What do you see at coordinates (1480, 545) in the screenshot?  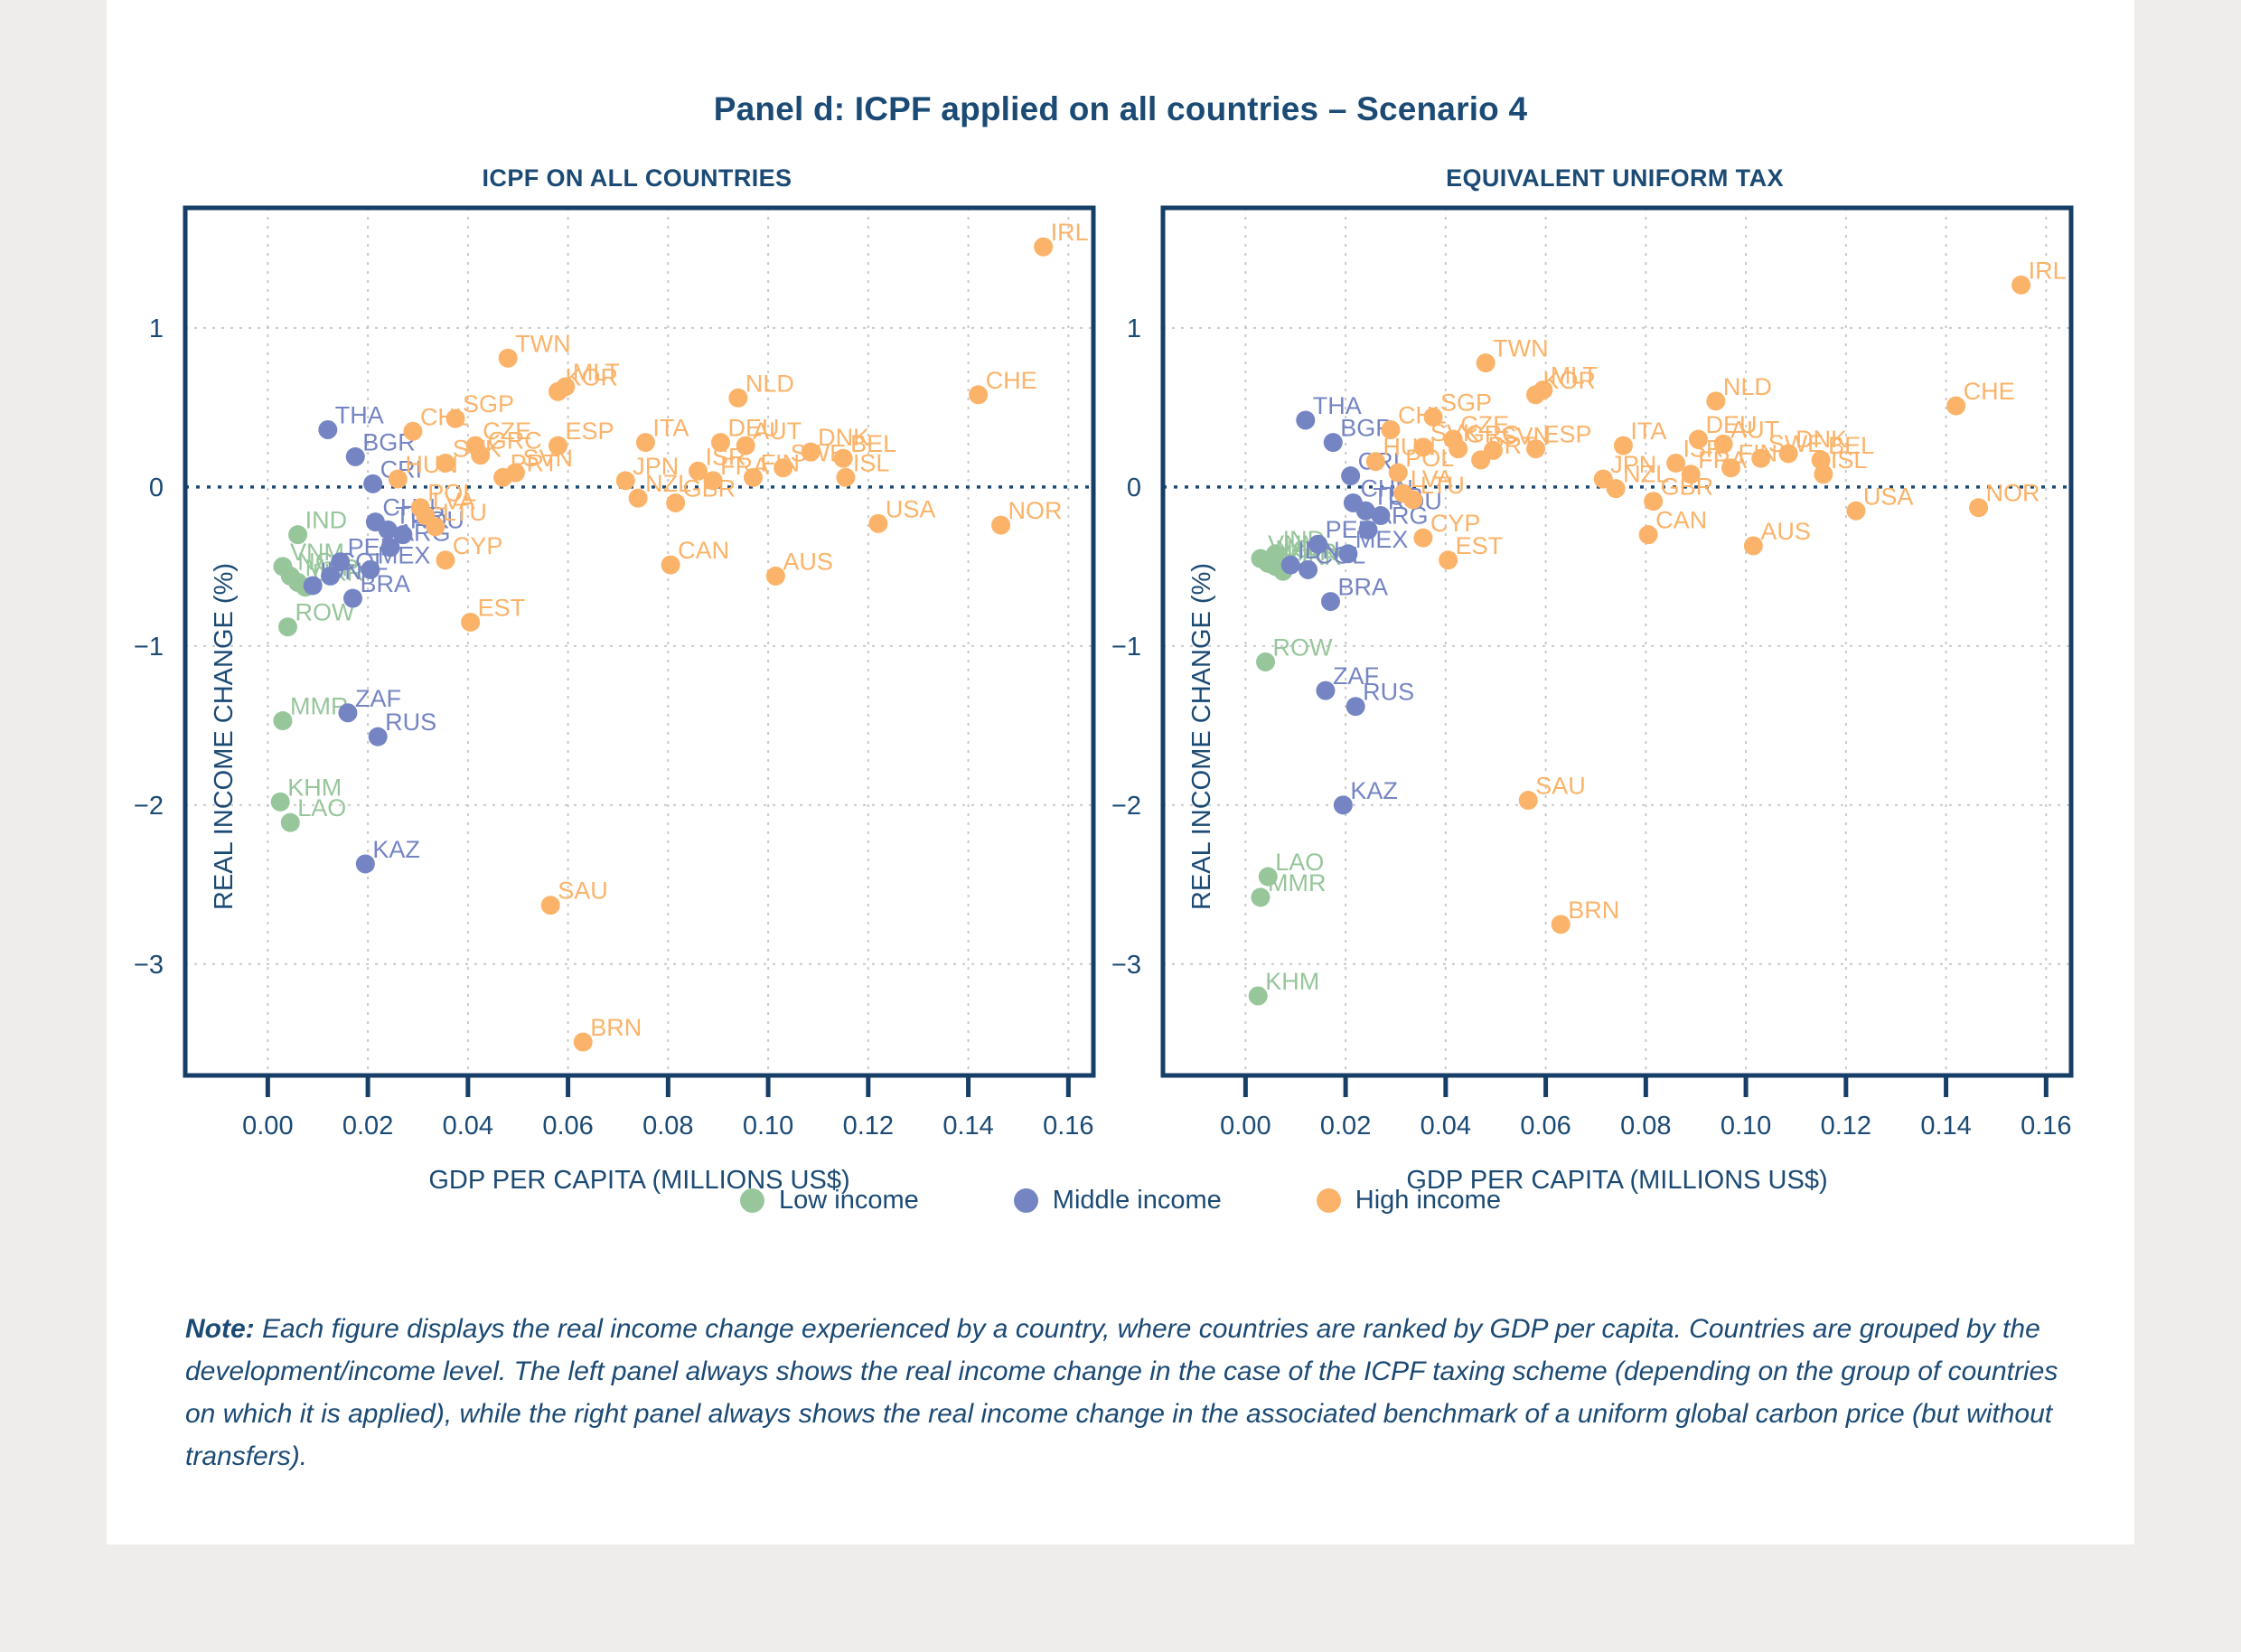 I see `point-label-EST: EST` at bounding box center [1480, 545].